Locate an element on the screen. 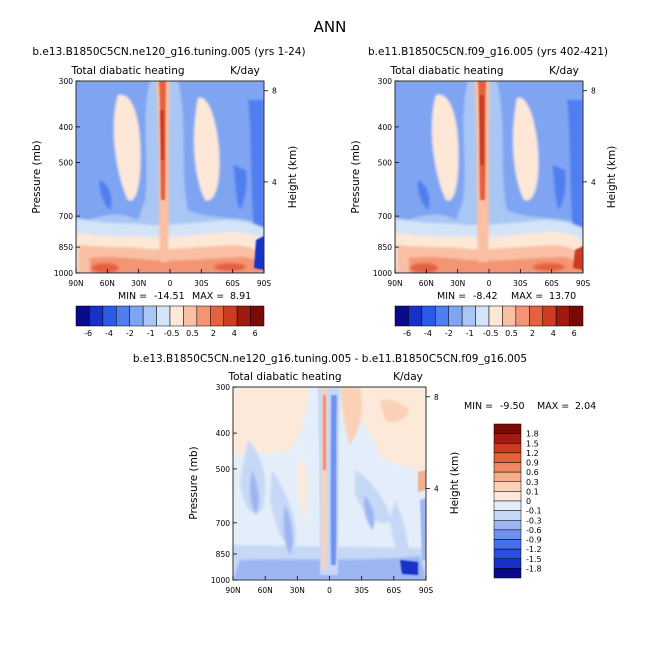 The height and width of the screenshot is (665, 661). panel-b-xtick-label: 90N is located at coordinates (394, 283).